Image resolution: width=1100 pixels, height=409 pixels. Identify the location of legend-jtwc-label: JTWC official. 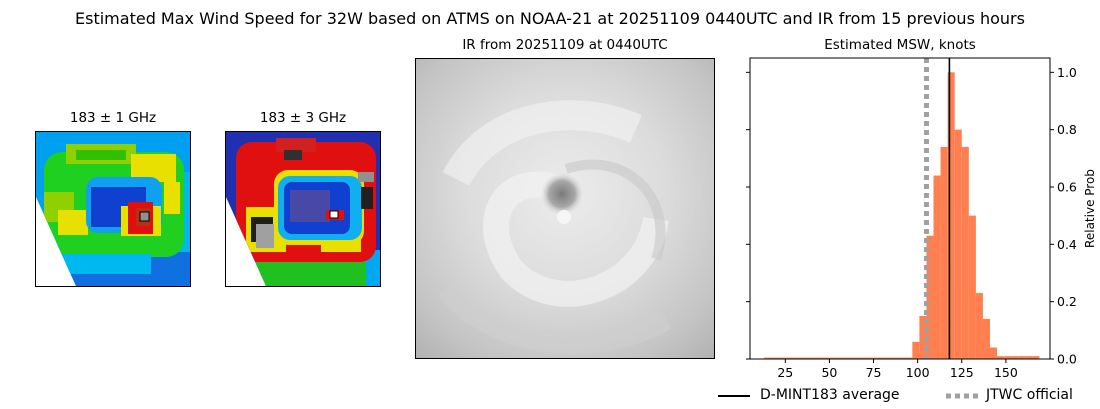
(1029, 395).